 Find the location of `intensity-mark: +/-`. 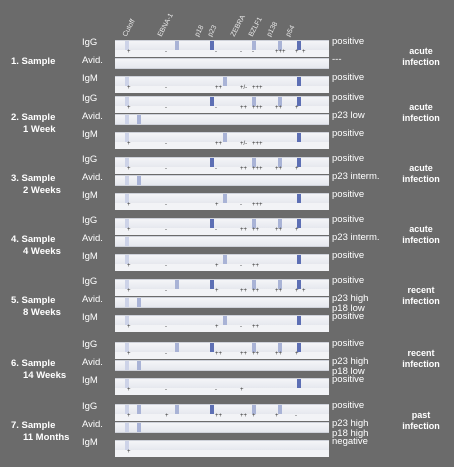

intensity-mark: +/- is located at coordinates (244, 144).